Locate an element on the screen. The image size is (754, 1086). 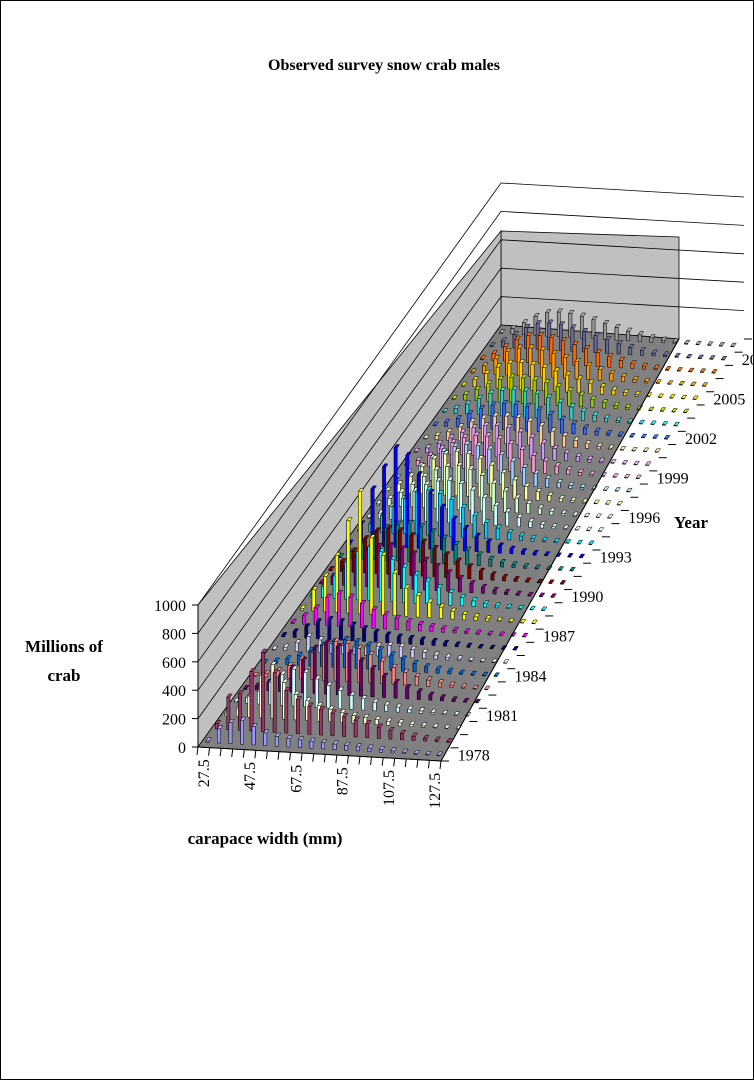
bar-2007-97.5 is located at coordinates (645, 366).